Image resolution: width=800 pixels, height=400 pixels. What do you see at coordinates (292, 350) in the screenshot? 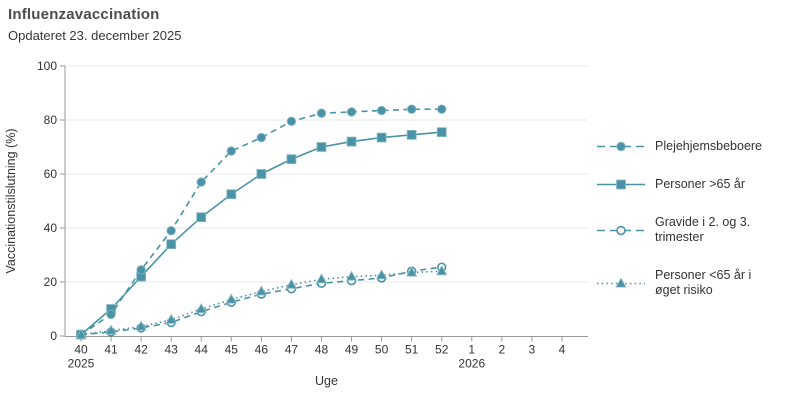
I see `x-tick-label: 47` at bounding box center [292, 350].